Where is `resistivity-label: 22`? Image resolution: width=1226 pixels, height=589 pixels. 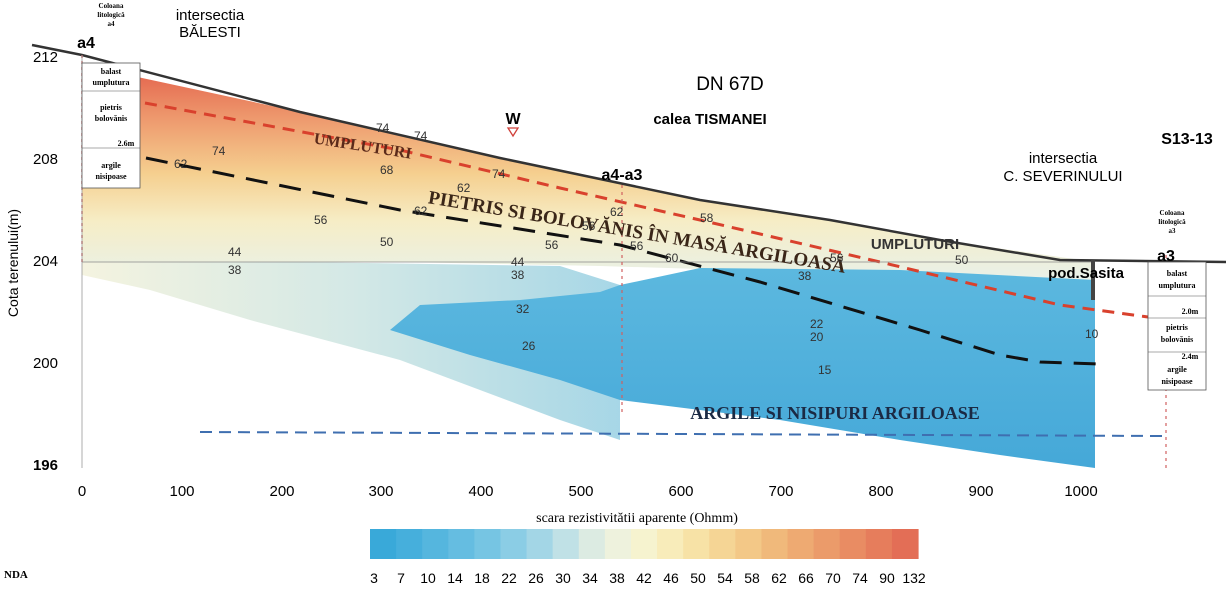
resistivity-label: 22 is located at coordinates (817, 324).